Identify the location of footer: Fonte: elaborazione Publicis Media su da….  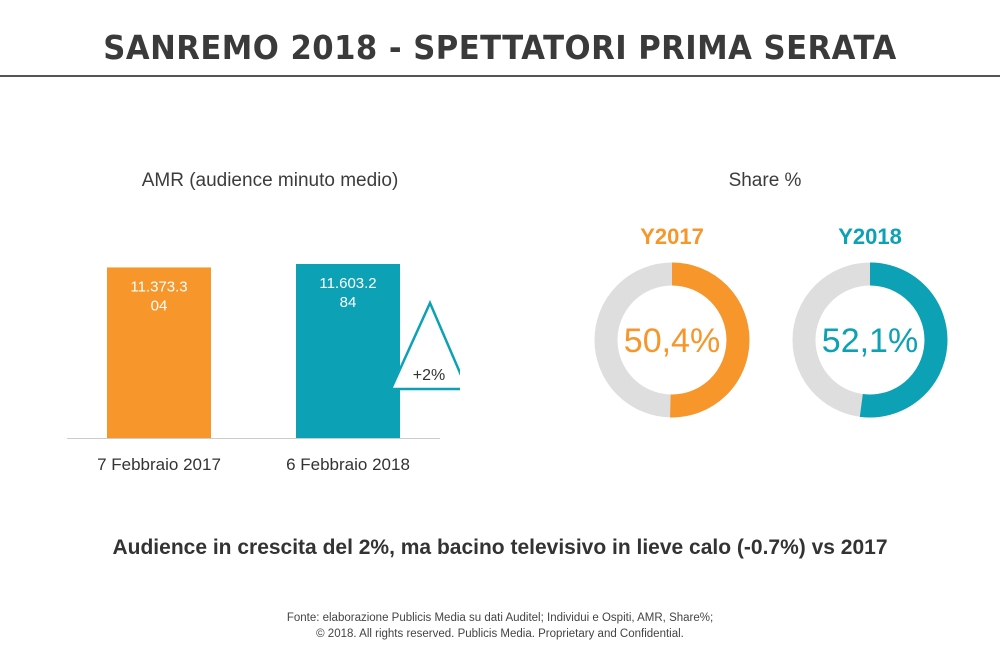
(500, 626).